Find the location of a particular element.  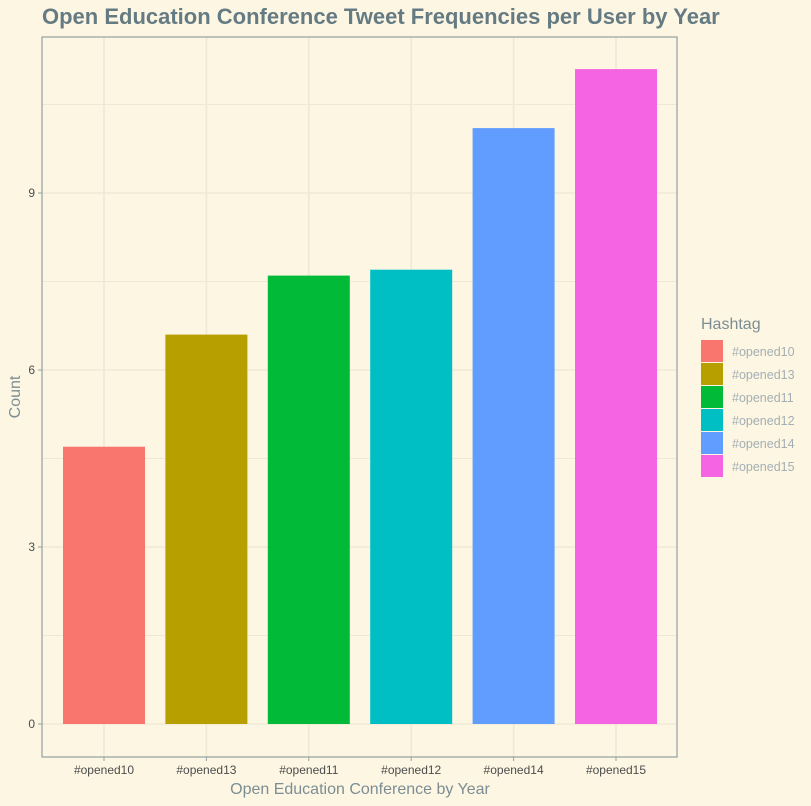

legend-label: #opened15 is located at coordinates (763, 467).